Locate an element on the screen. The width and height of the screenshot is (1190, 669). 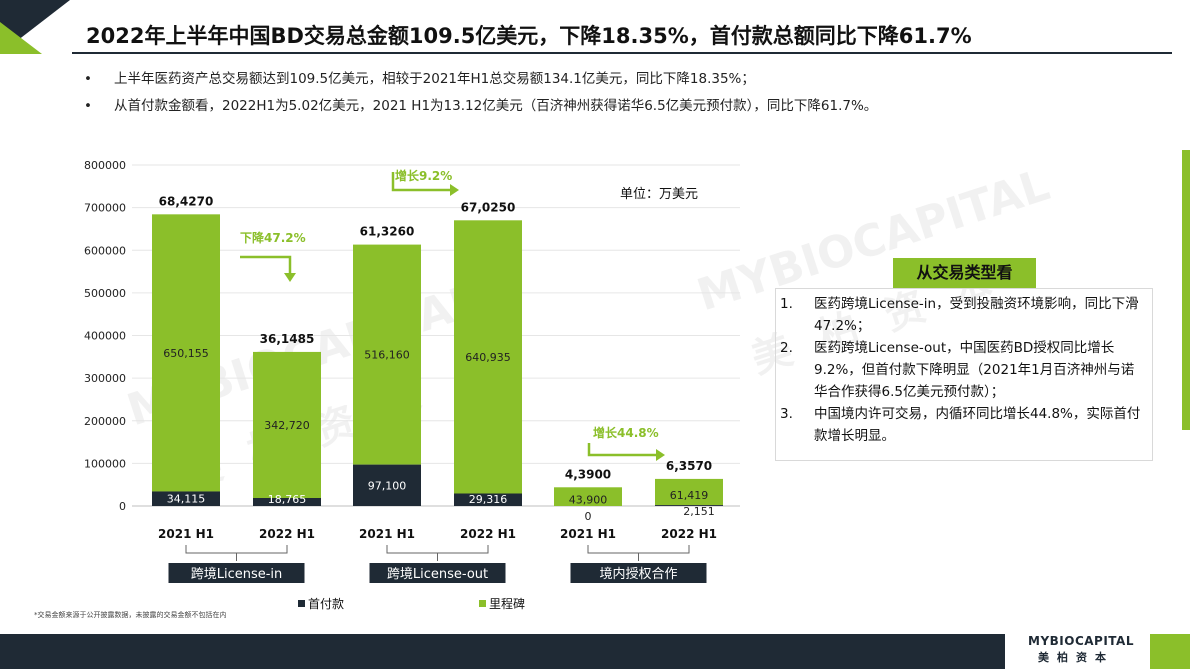
change-label: 增长9.2% is located at coordinates (423, 175).